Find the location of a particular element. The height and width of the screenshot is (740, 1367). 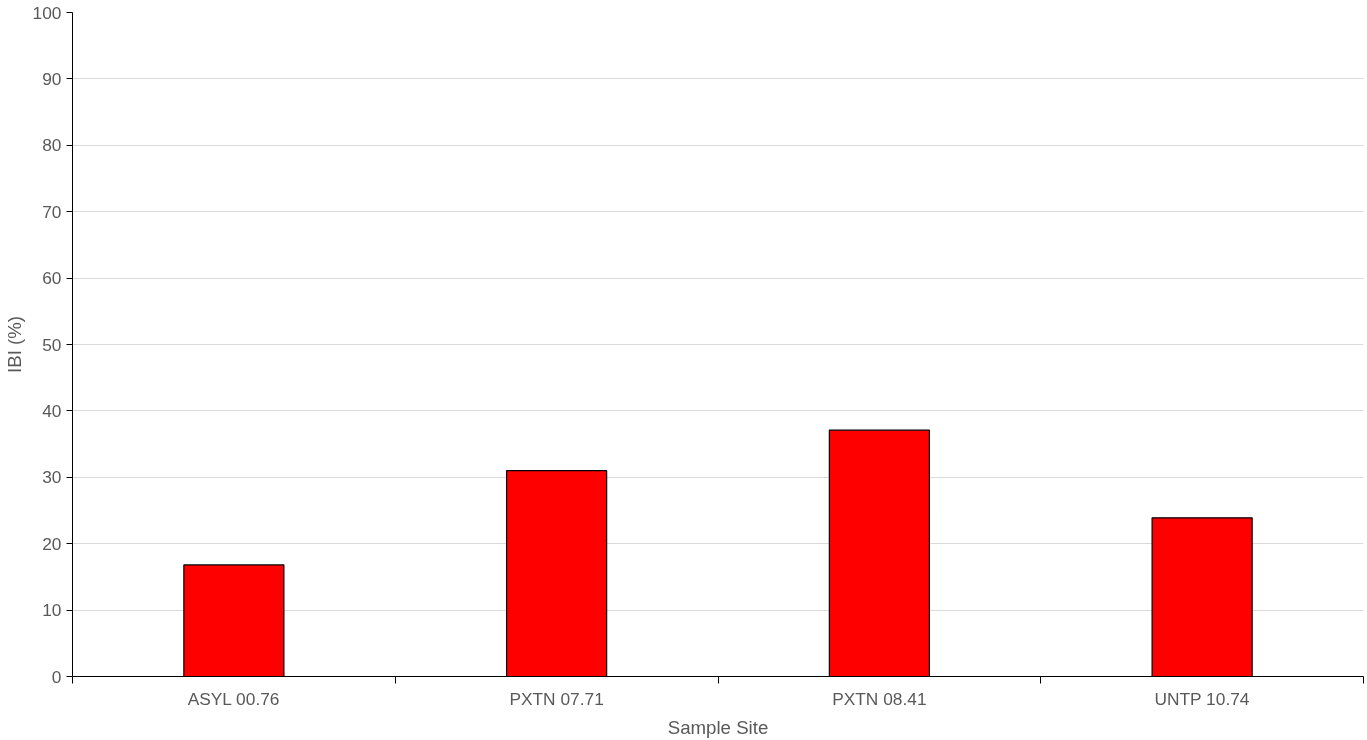

x-tick-label: ASYL 00.76 is located at coordinates (233, 698).